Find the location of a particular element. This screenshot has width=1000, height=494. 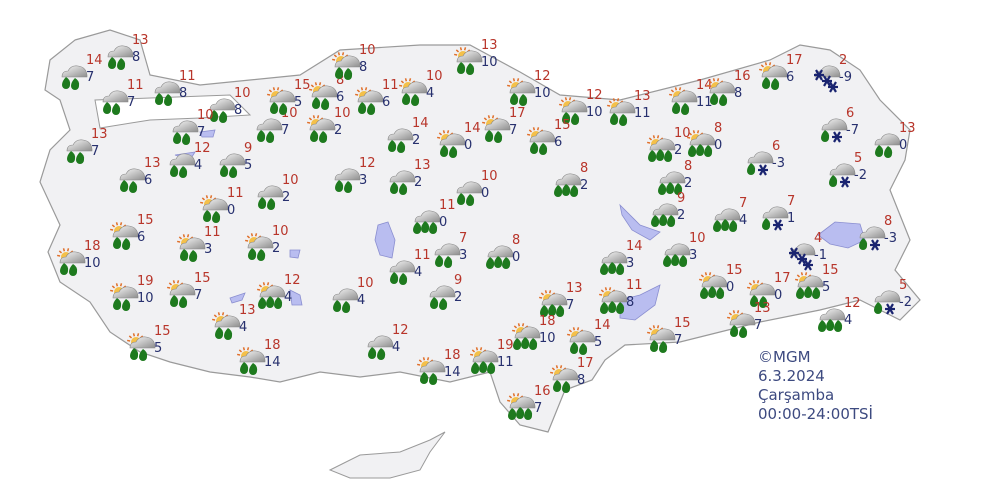

station: 13 4 is located at coordinates (234, 325).